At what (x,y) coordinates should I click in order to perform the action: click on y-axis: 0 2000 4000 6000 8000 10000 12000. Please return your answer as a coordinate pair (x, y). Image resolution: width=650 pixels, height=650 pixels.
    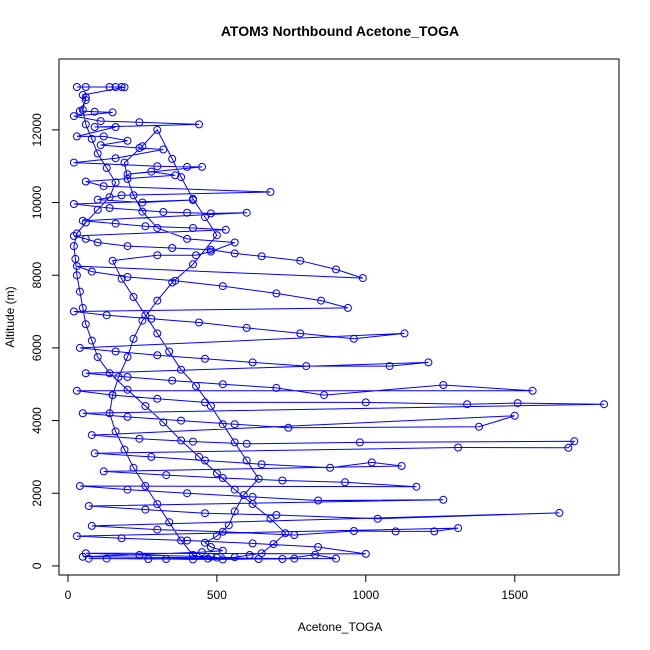
    Looking at the image, I should click on (44, 341).